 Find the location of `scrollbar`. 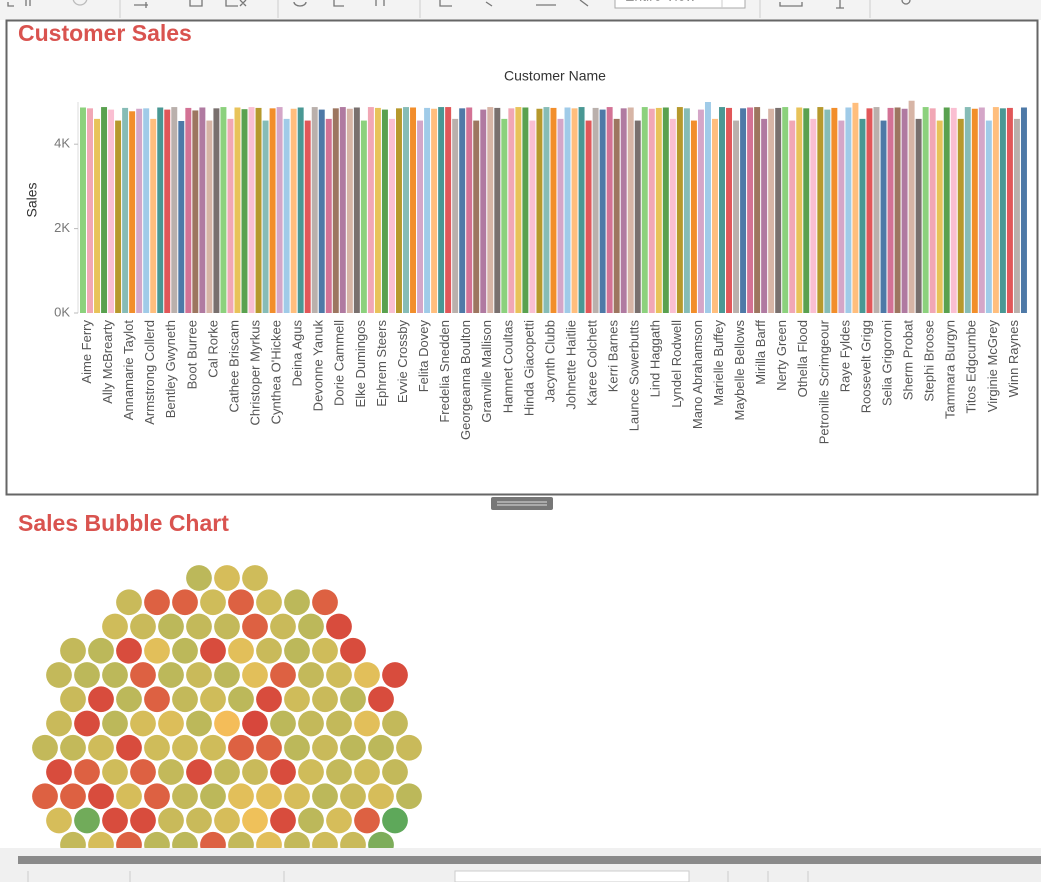

scrollbar is located at coordinates (529, 860).